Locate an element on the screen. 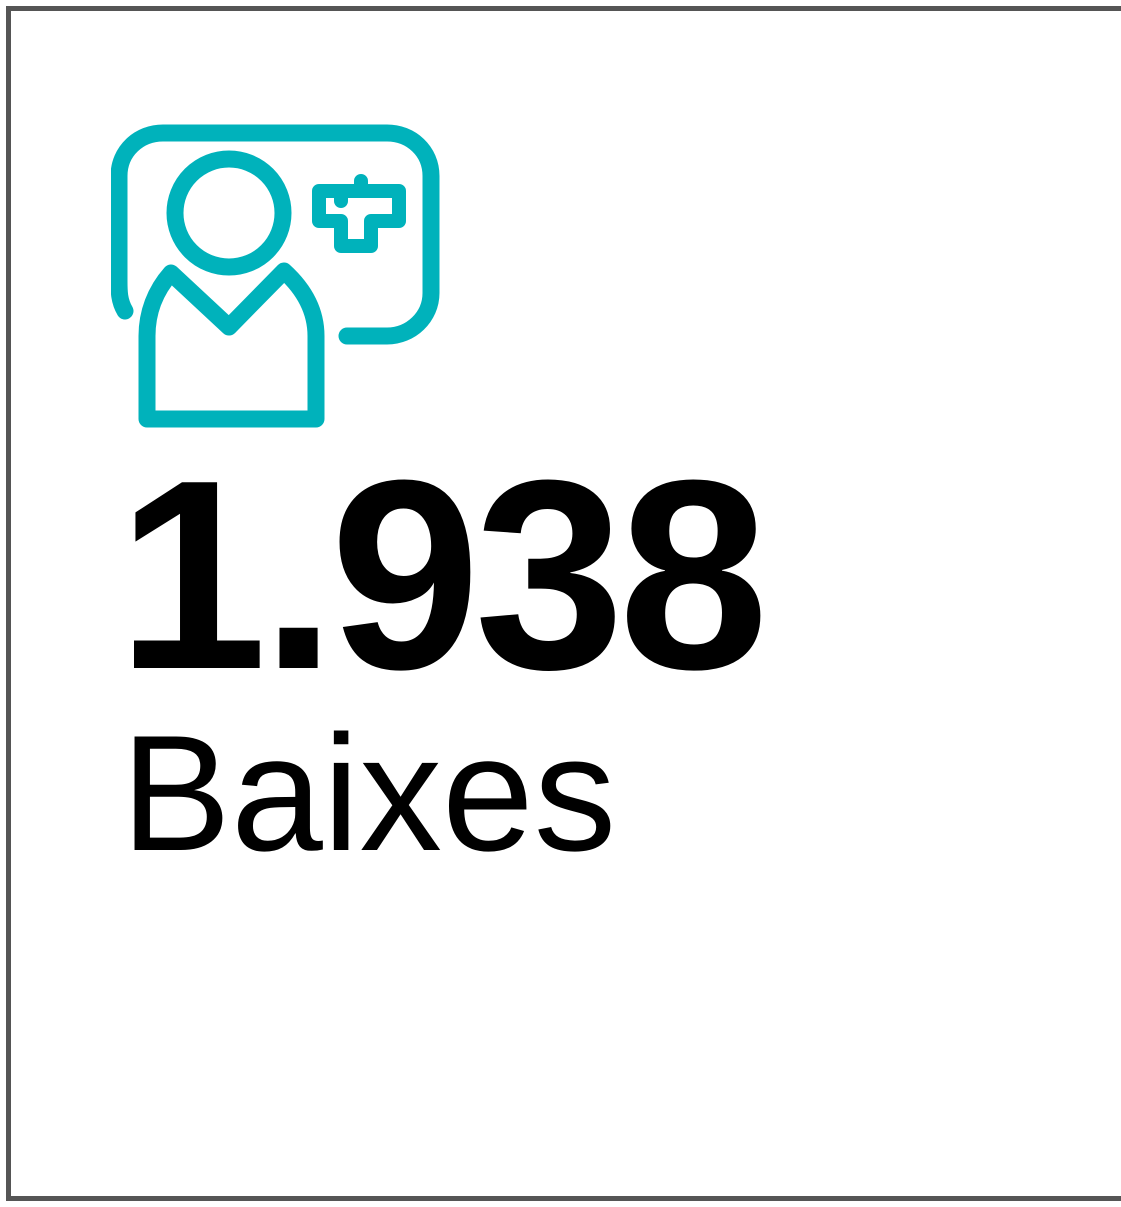 This screenshot has width=1121, height=1207. stat-label: Baixes is located at coordinates (369, 793).